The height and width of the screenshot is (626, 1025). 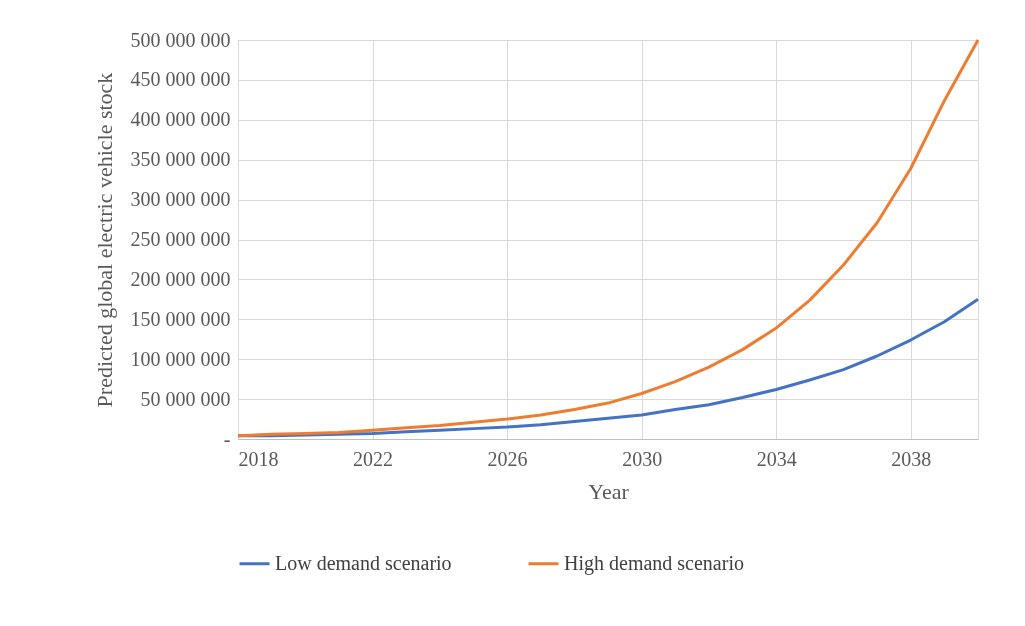 What do you see at coordinates (104, 240) in the screenshot?
I see `y-axis-title: Predicted global electric vehicle stock` at bounding box center [104, 240].